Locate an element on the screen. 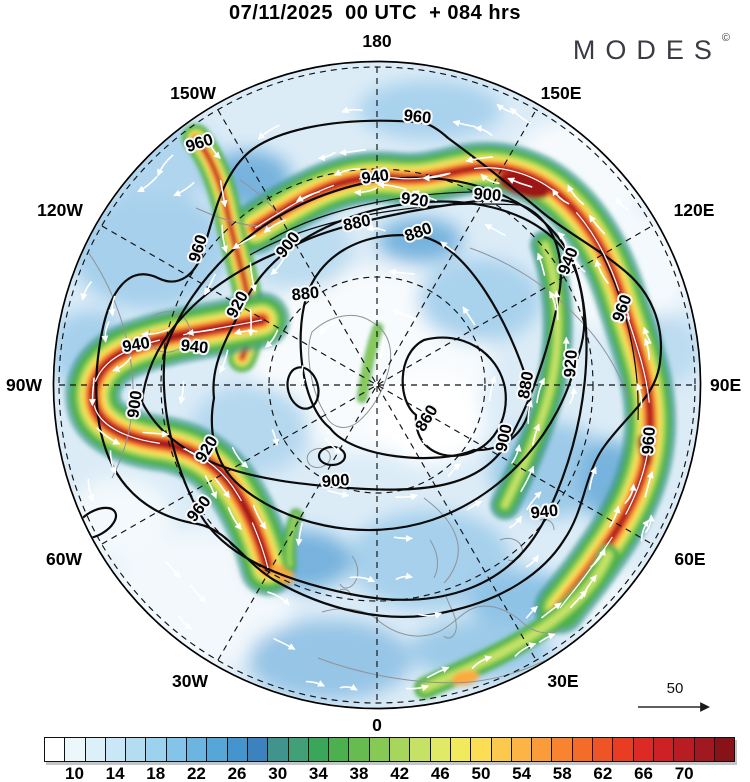 The height and width of the screenshot is (782, 750). colorbar-tick-label: 34 is located at coordinates (318, 773).